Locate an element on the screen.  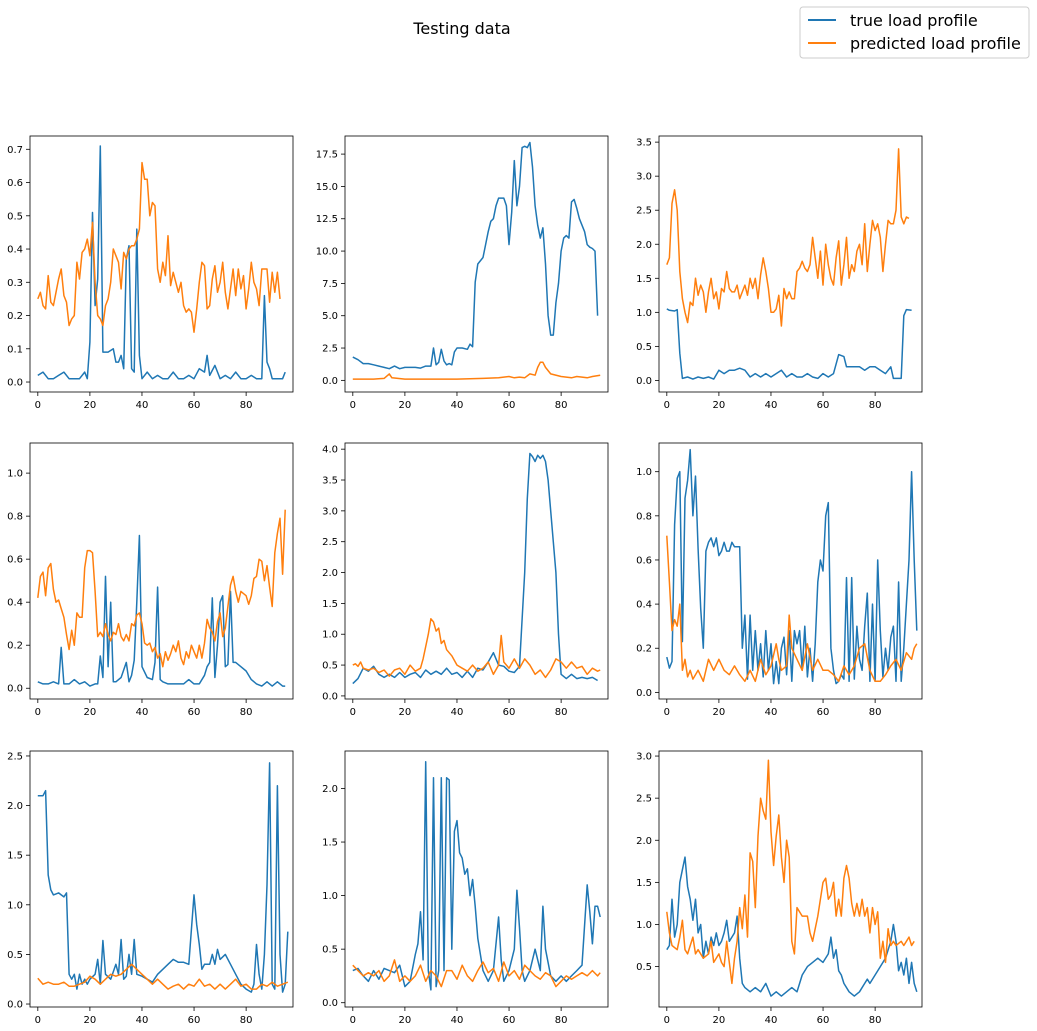
y-tick-label: 0.7 is located at coordinates (15, 150).